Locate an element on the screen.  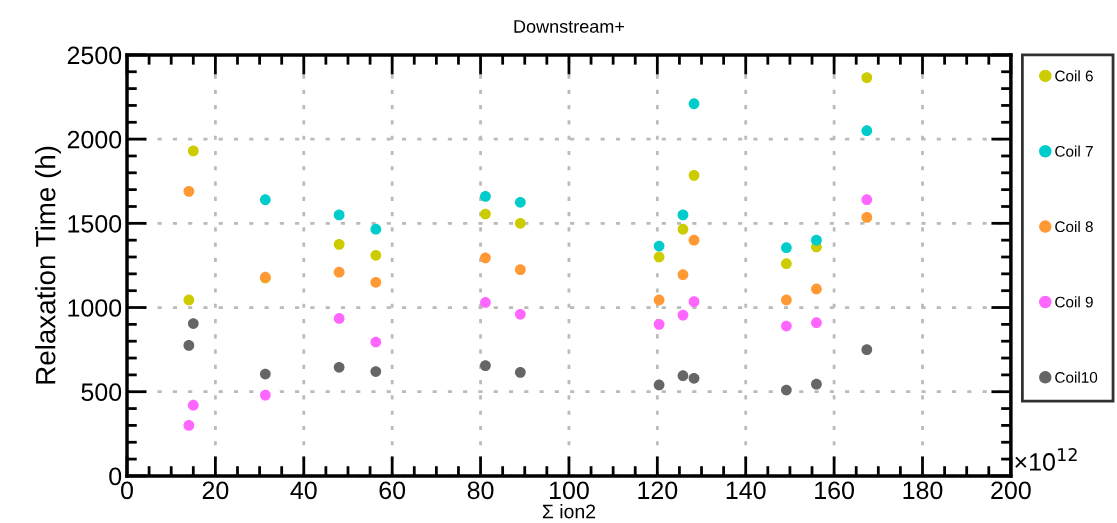
x-axis-title: Σ ion2 is located at coordinates (569, 511).